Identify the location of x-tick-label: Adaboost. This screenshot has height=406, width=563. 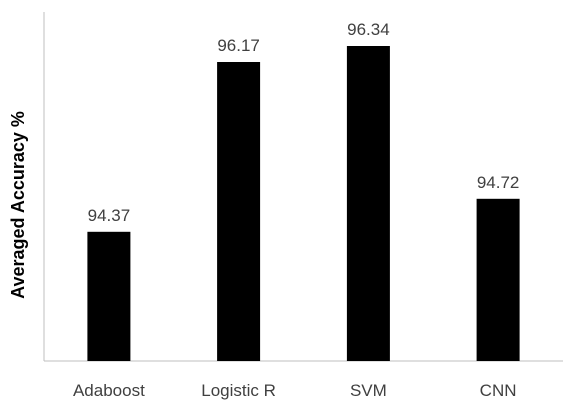
(109, 390).